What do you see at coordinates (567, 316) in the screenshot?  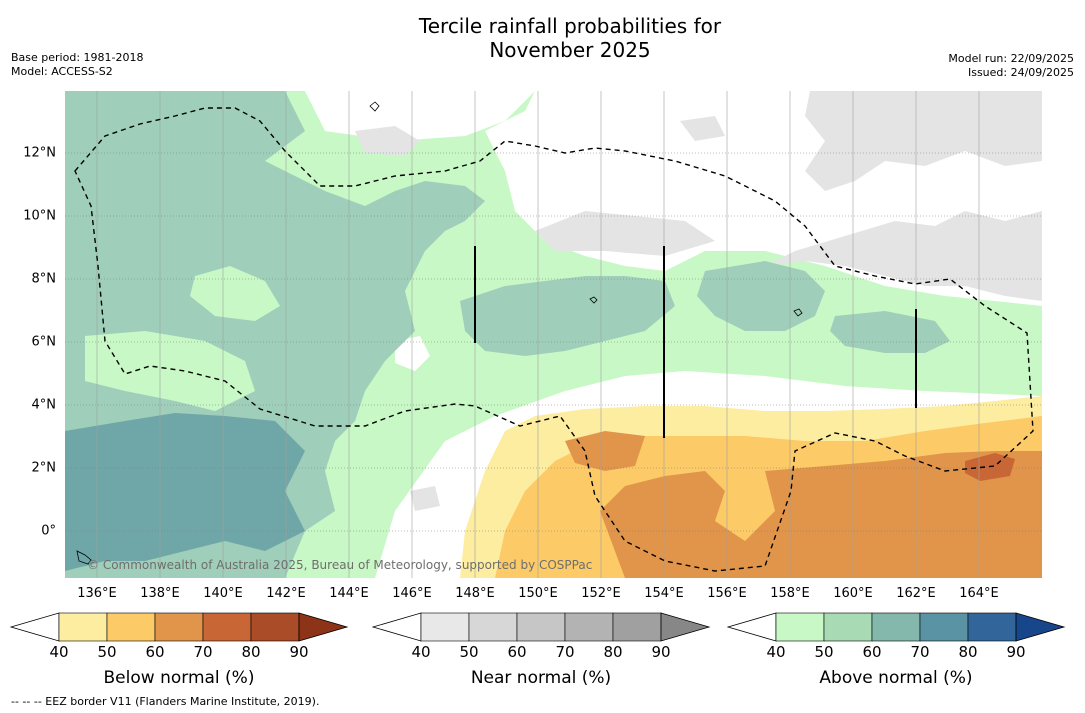 I see `region-above-60-east` at bounding box center [567, 316].